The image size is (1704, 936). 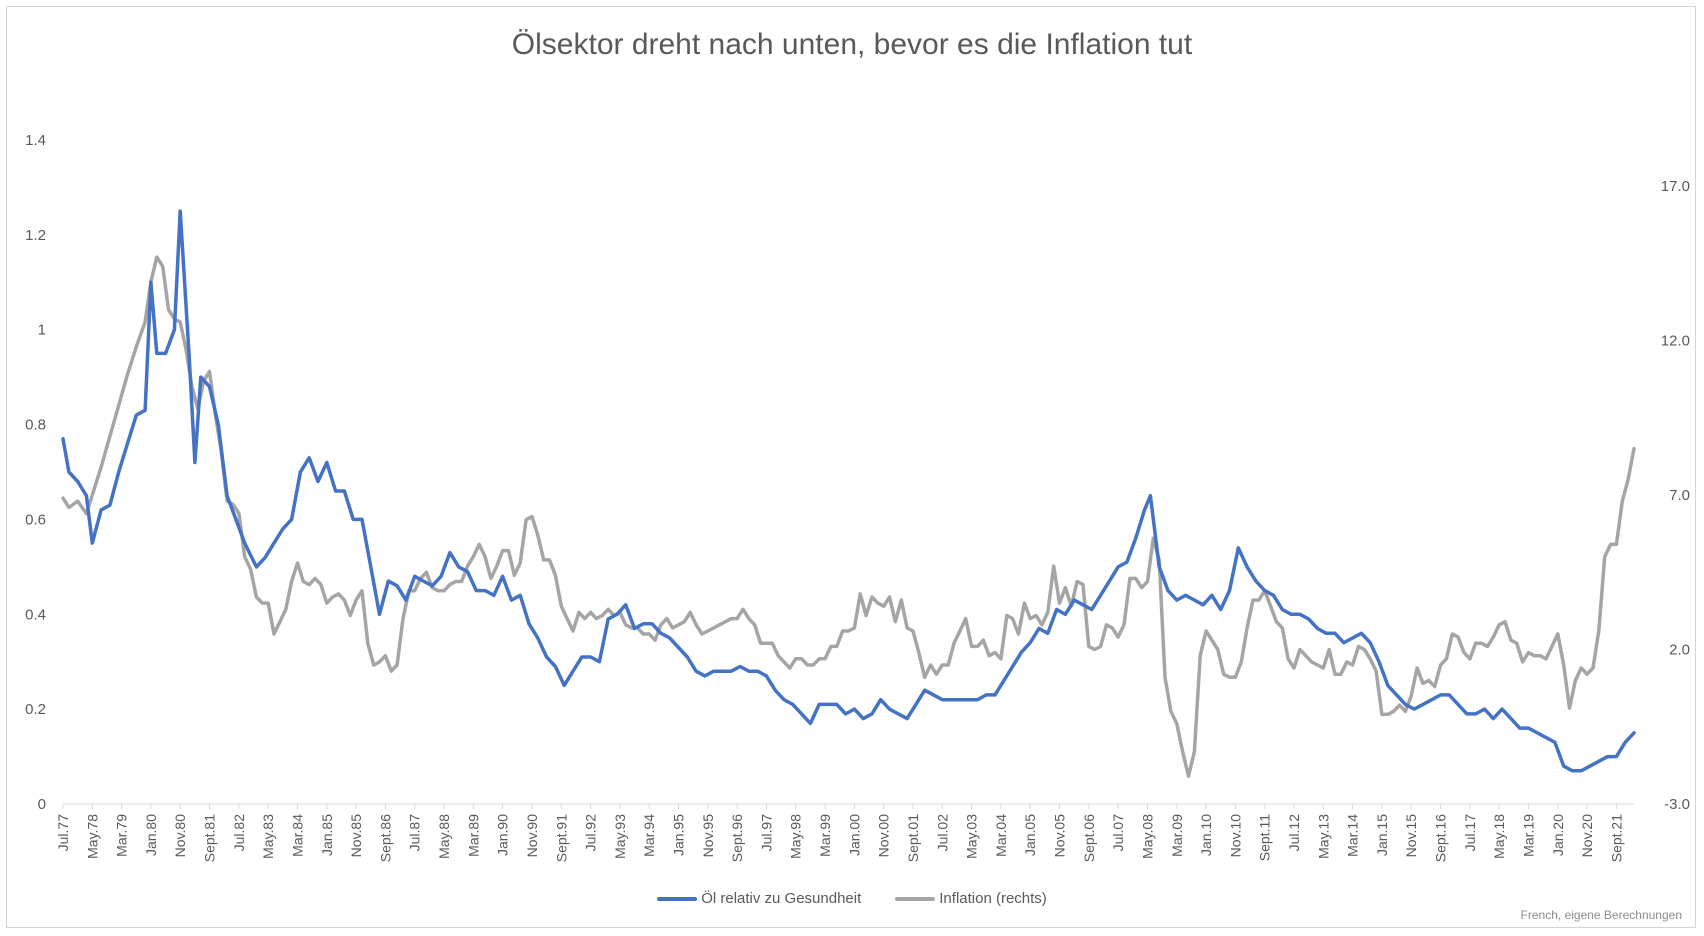 What do you see at coordinates (210, 838) in the screenshot?
I see `x-tick-label: Sept.81` at bounding box center [210, 838].